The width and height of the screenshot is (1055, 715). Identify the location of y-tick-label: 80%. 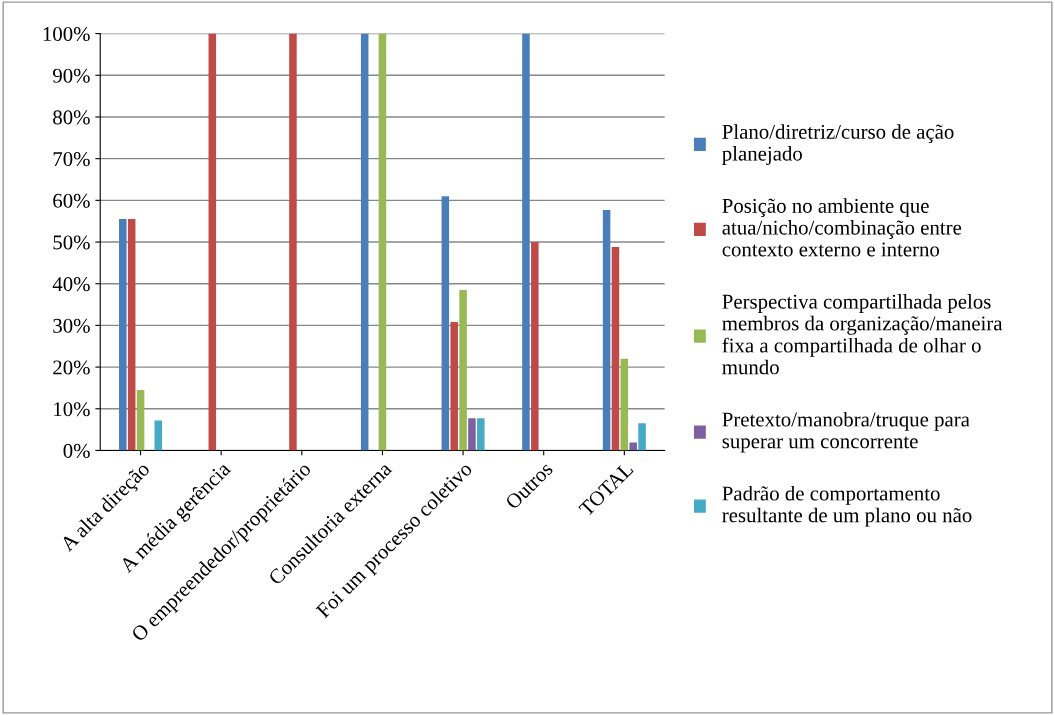
(71, 117).